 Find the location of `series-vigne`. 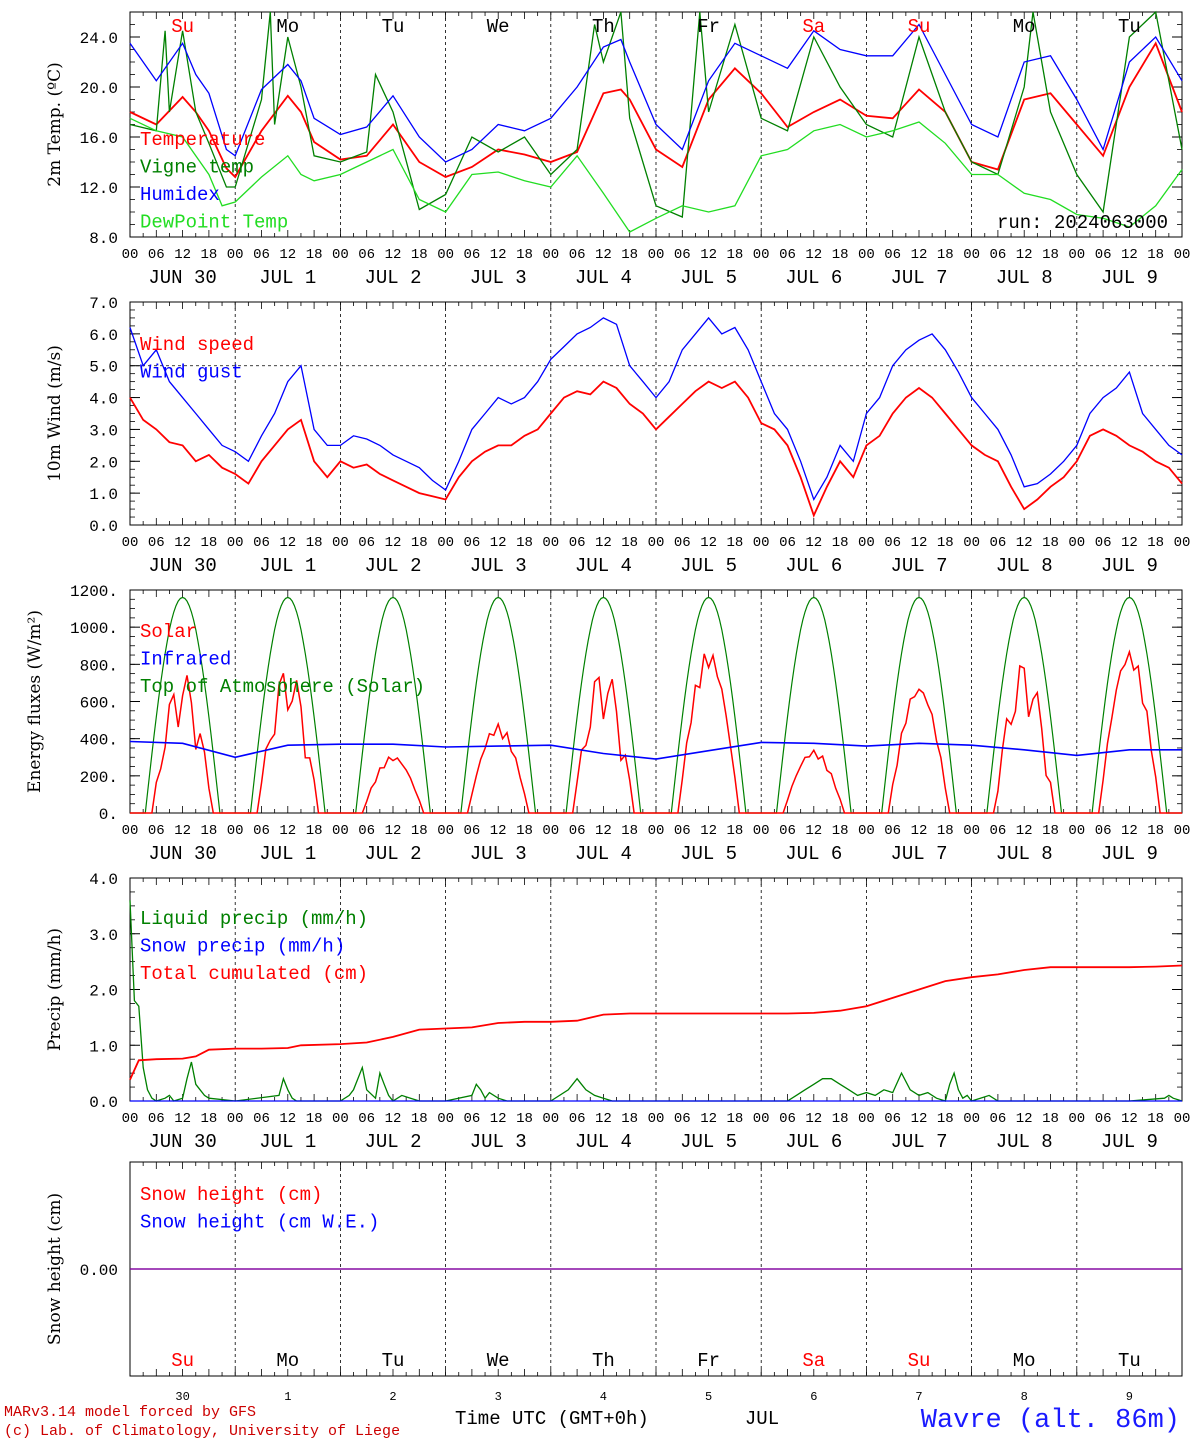

series-vigne is located at coordinates (656, 114).